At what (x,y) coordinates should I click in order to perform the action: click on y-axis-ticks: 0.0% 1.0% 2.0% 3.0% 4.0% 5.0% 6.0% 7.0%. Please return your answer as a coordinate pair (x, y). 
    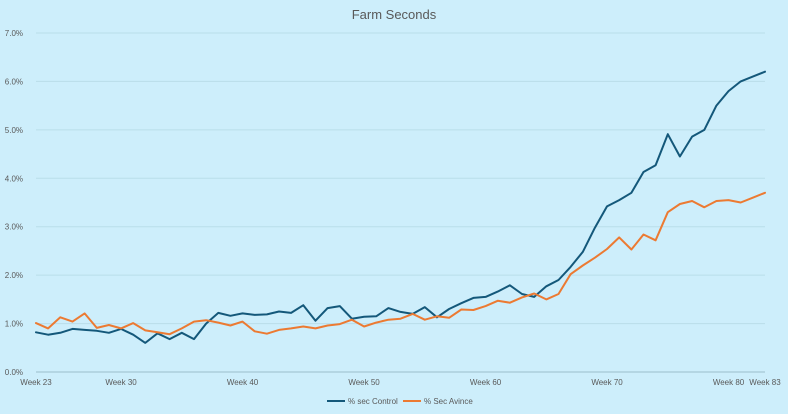
    Looking at the image, I should click on (14, 203).